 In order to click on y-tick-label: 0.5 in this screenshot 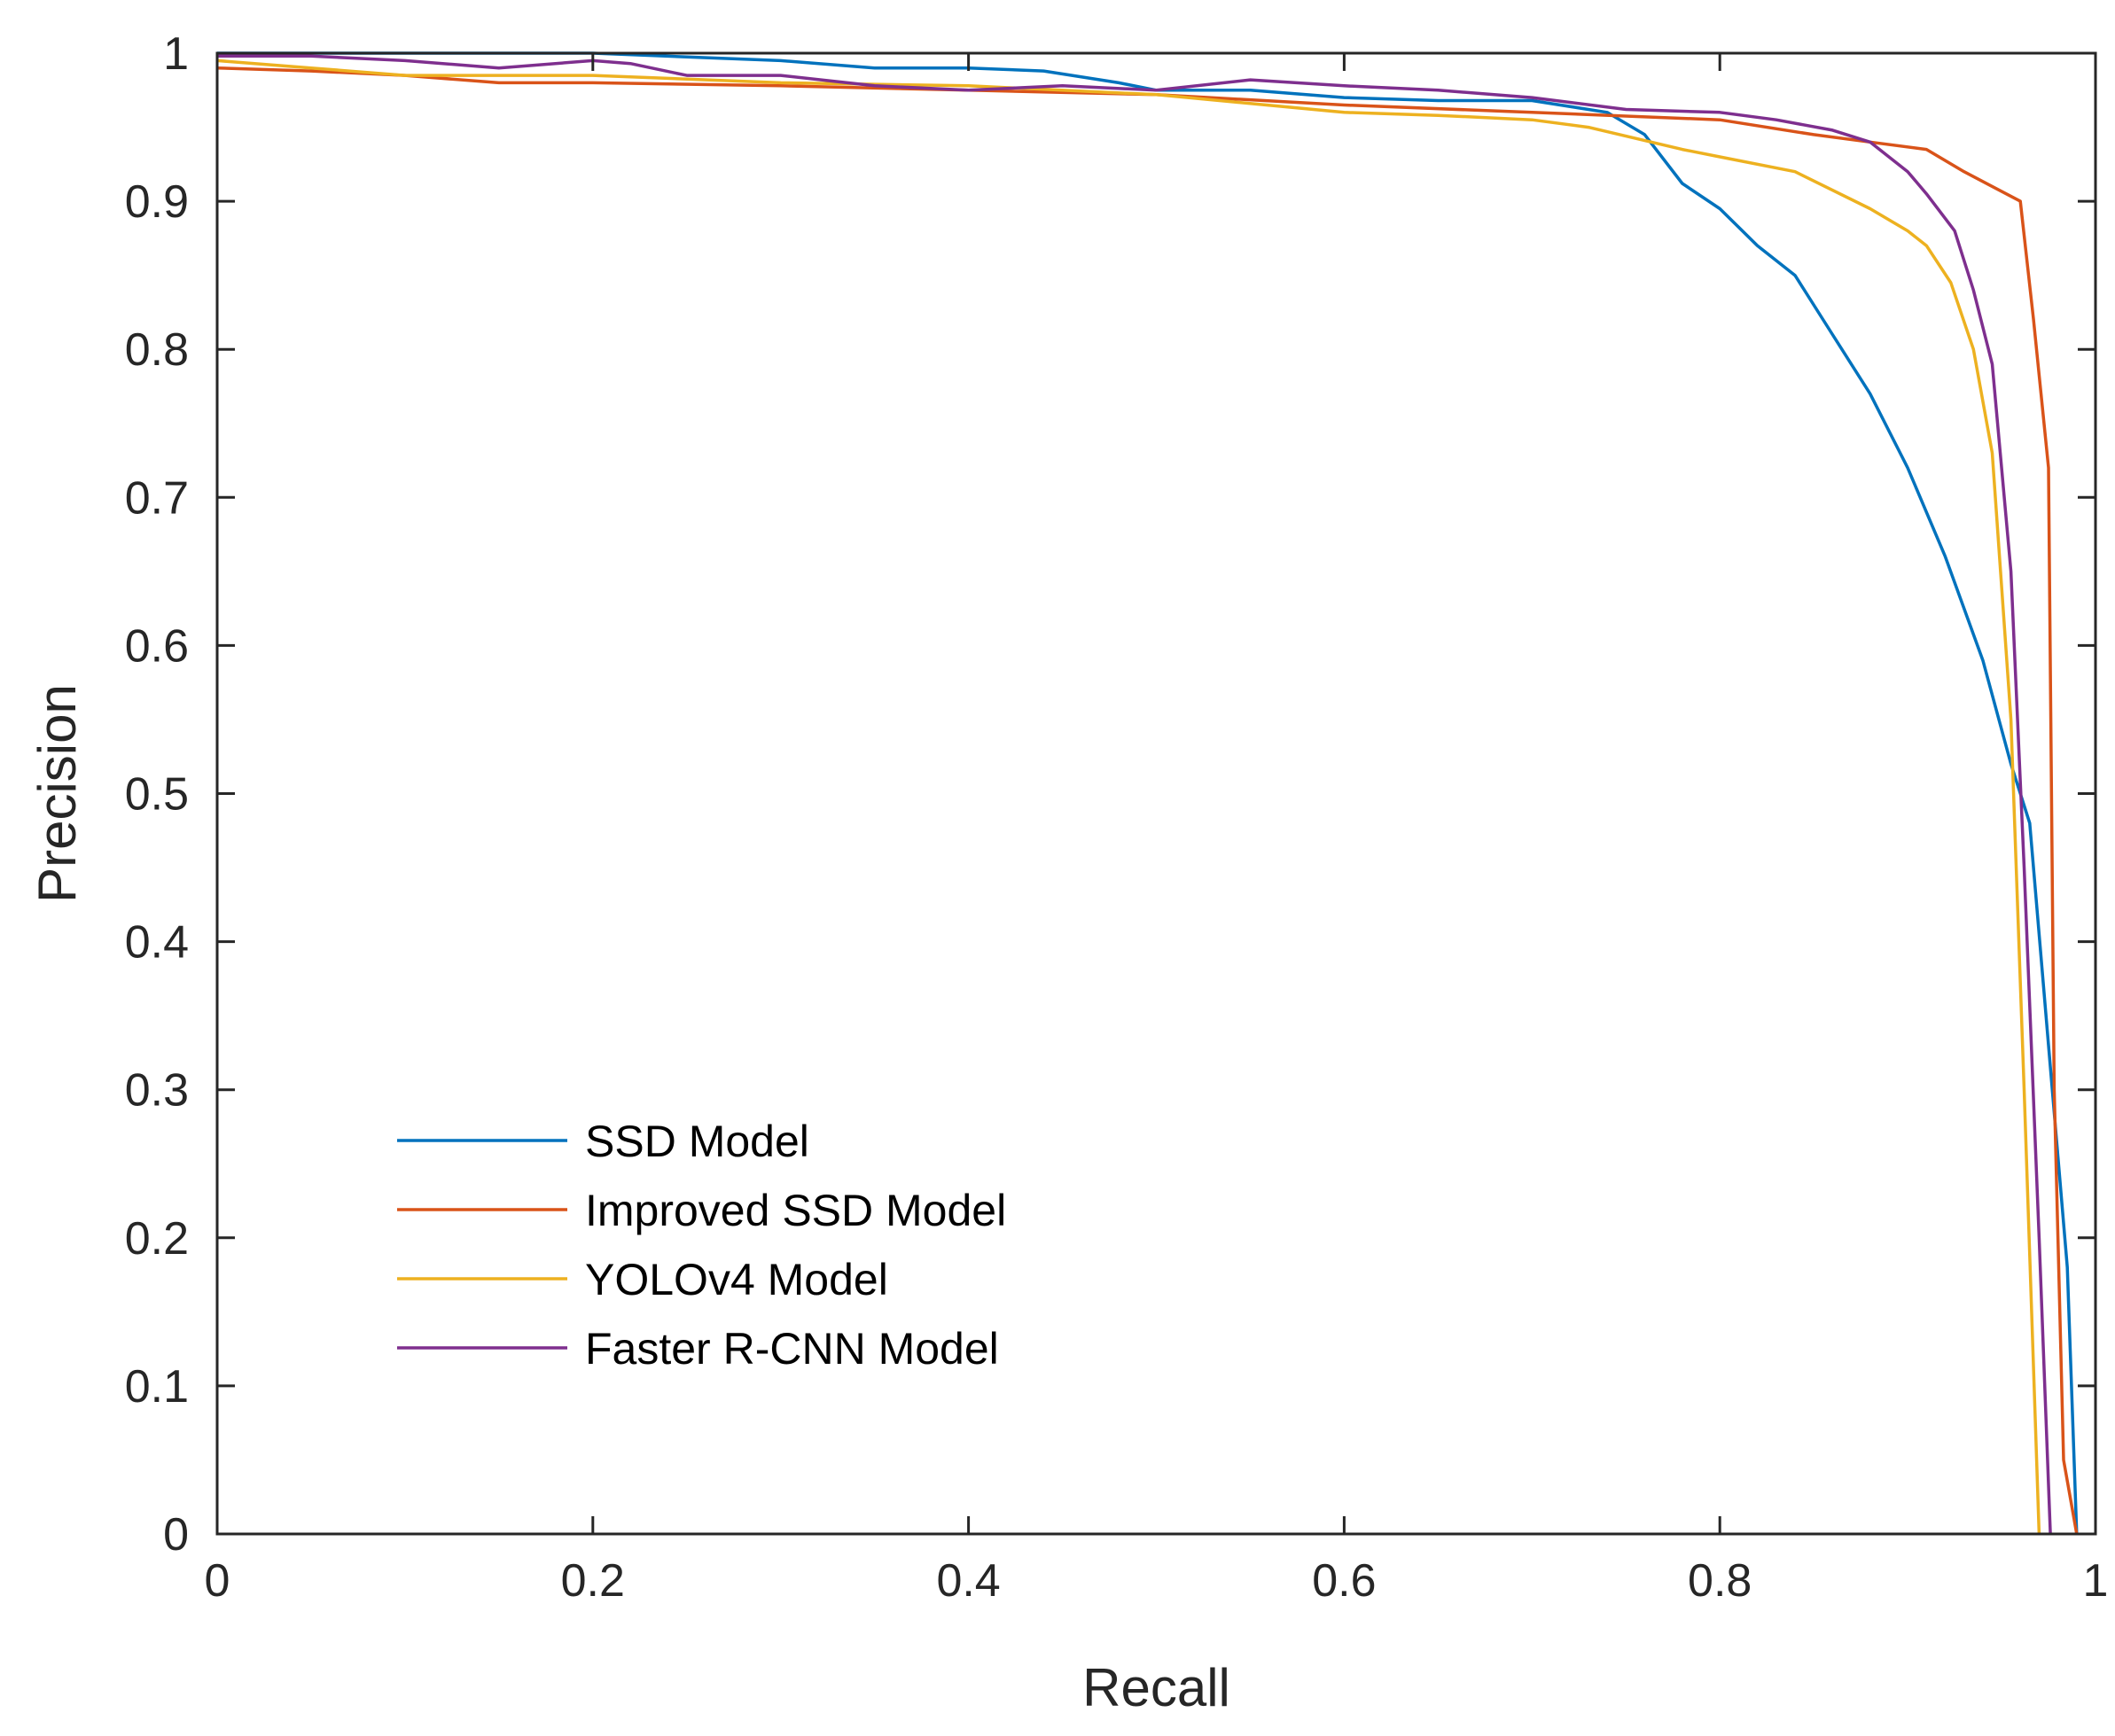, I will do `click(157, 795)`.